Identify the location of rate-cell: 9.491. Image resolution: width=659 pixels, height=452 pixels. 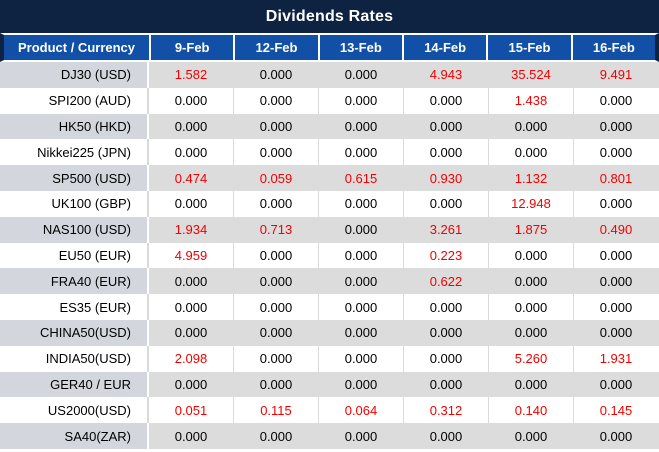
(616, 75).